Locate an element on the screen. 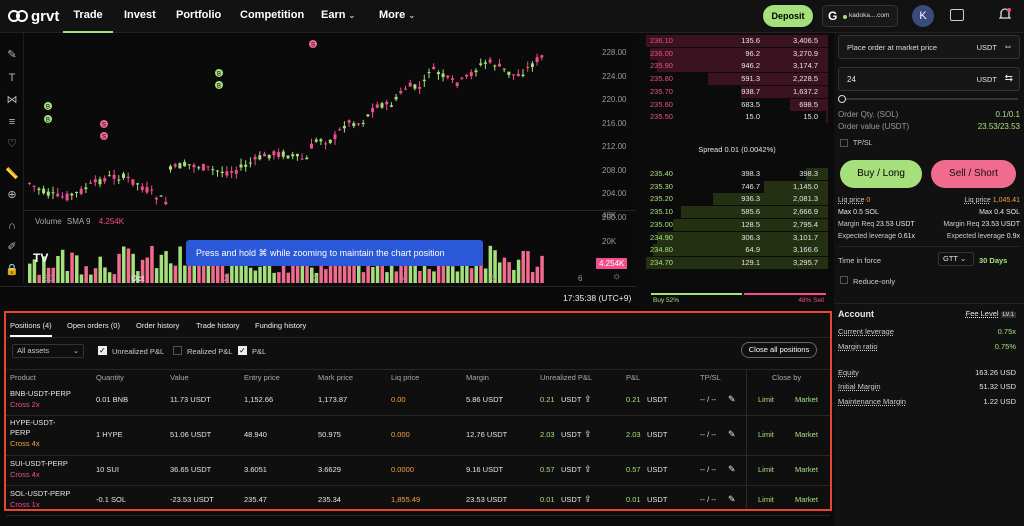 The image size is (1024, 526). nav-more: More ⌄ is located at coordinates (397, 16).